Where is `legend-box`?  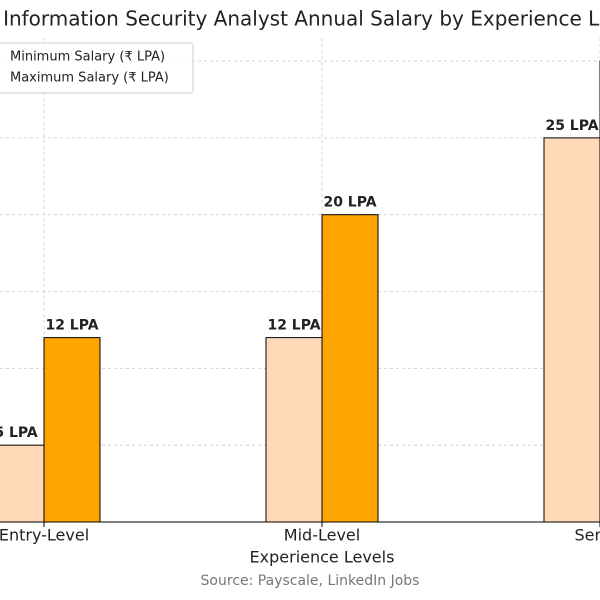 legend-box is located at coordinates (97, 68).